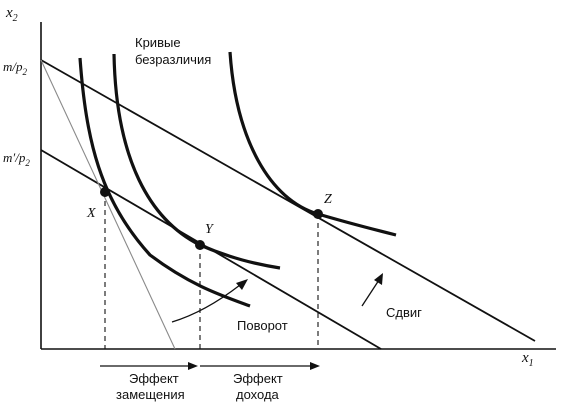 This screenshot has height=419, width=564. I want to click on y-axis-label: x2, so click(11, 14).